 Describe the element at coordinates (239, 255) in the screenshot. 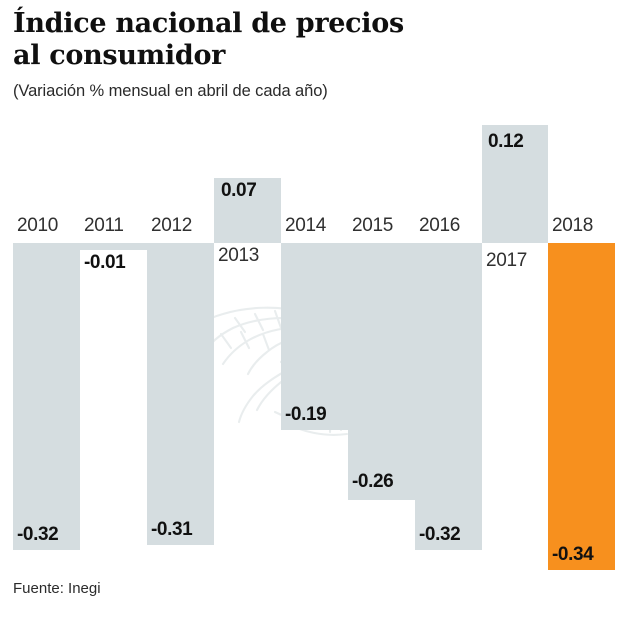

I see `bar-label-2013: 2013` at that location.